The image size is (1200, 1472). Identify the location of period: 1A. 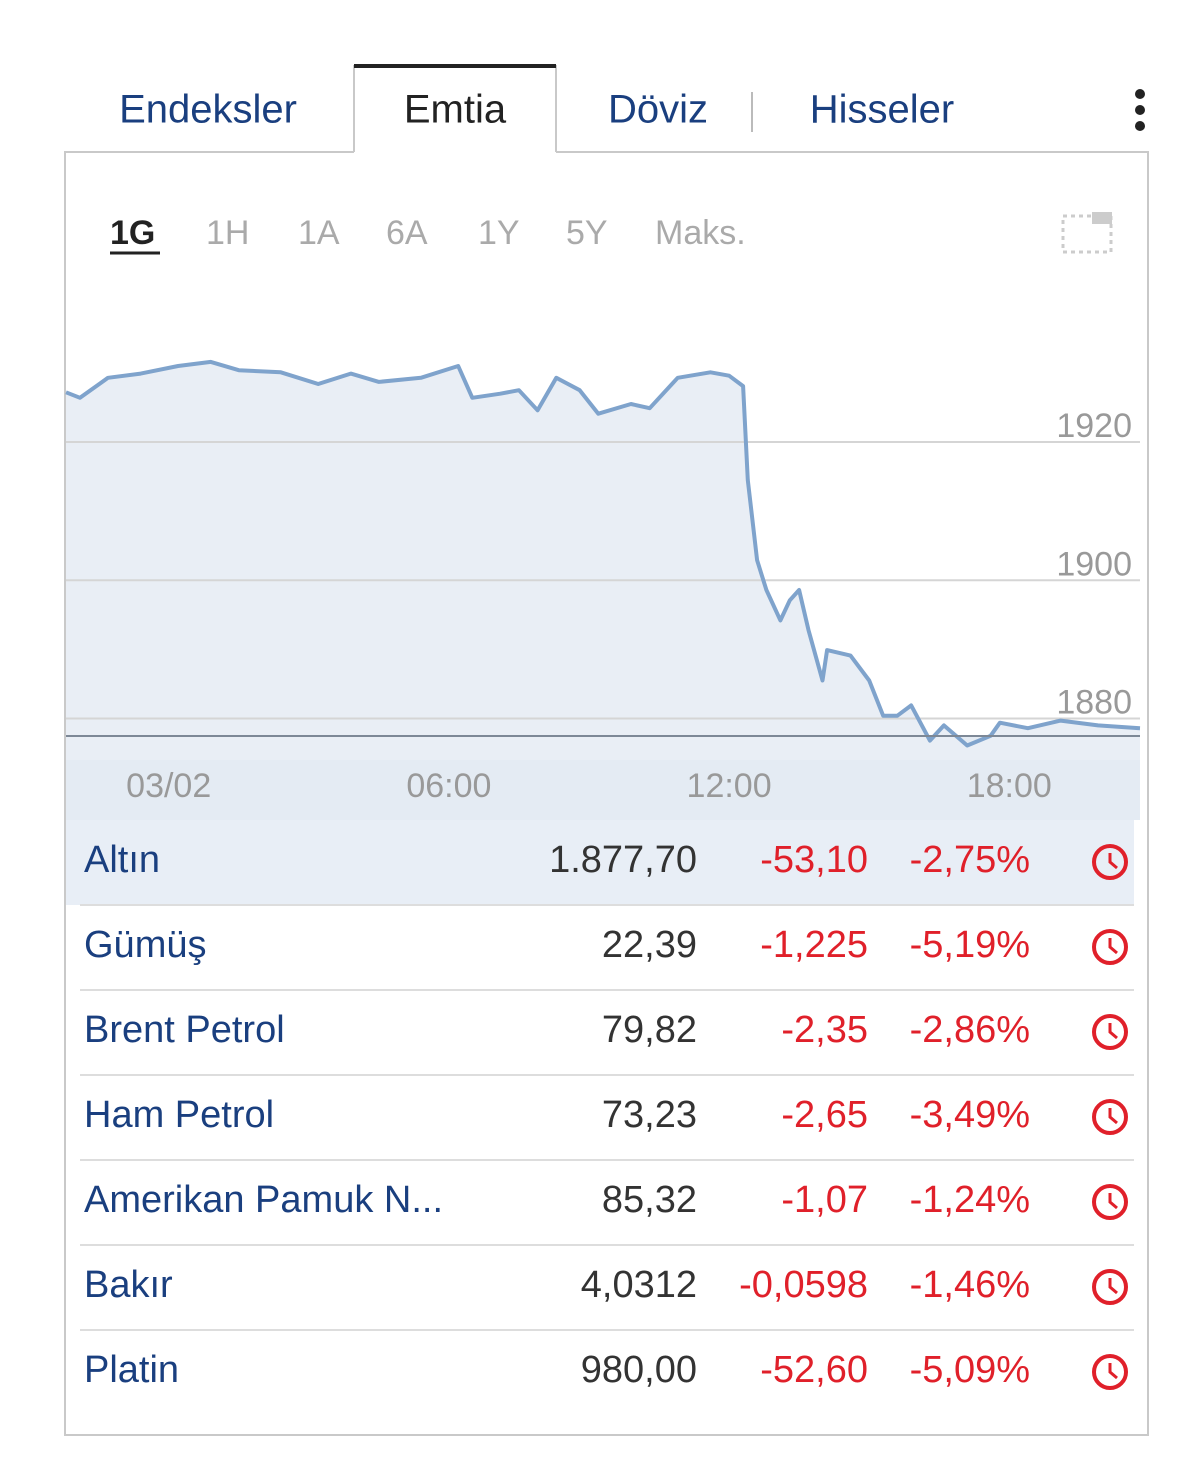
(319, 233).